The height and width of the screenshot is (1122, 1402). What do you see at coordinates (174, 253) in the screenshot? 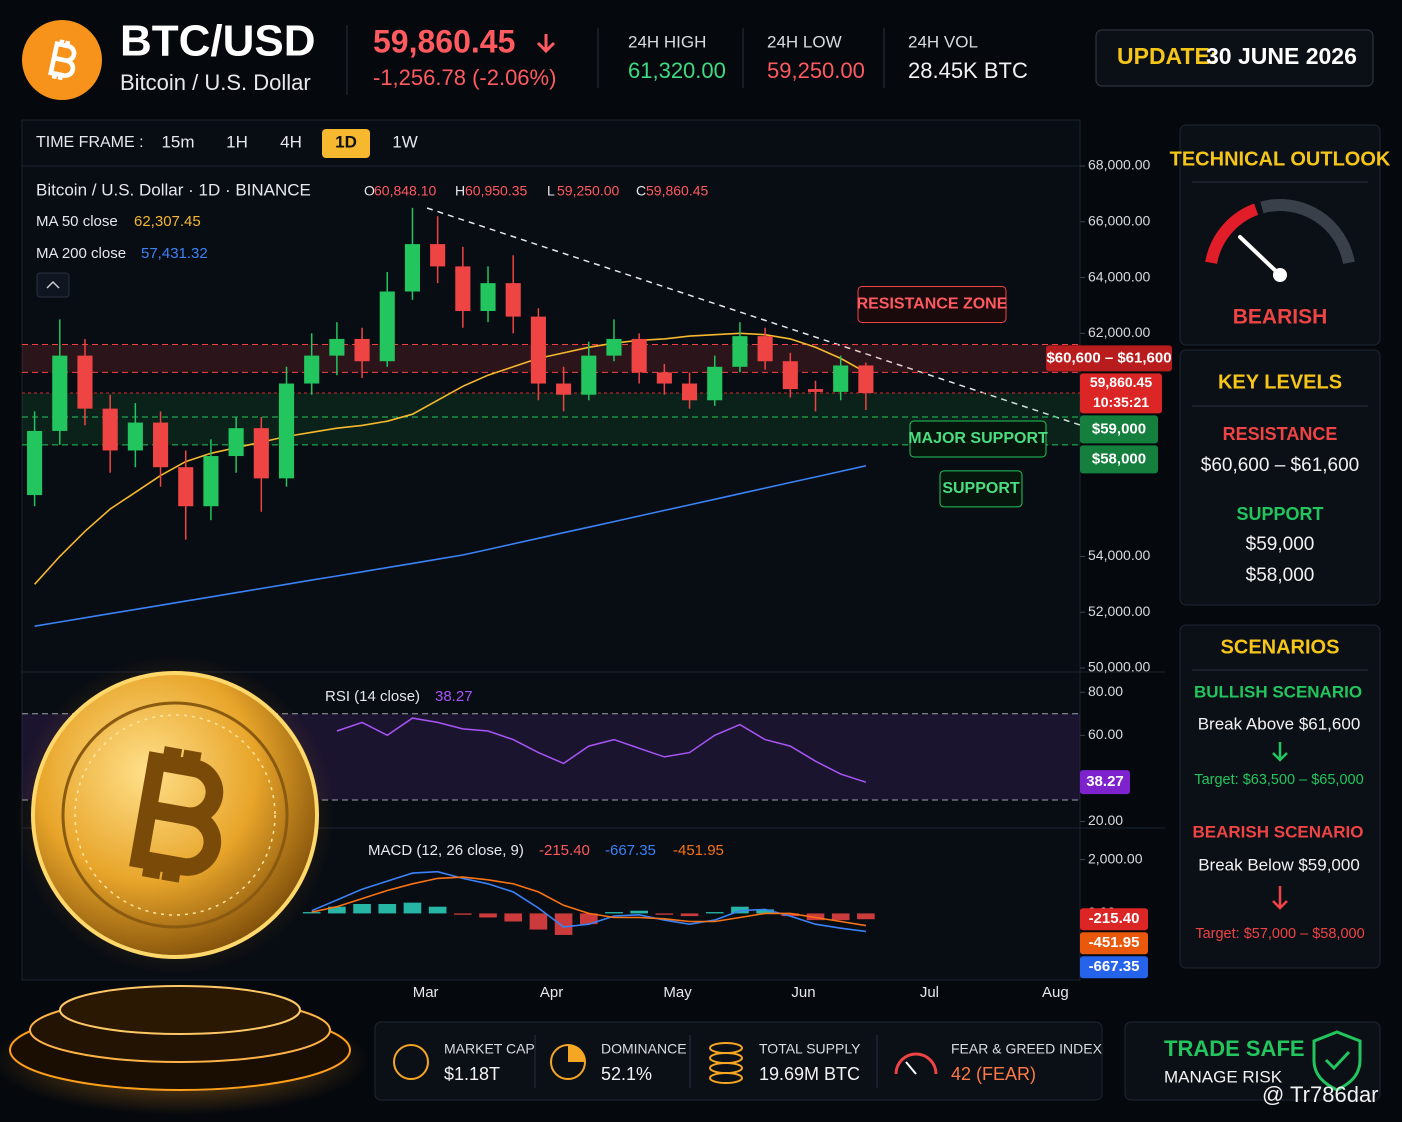
I see `ma-value: 57,431.32` at bounding box center [174, 253].